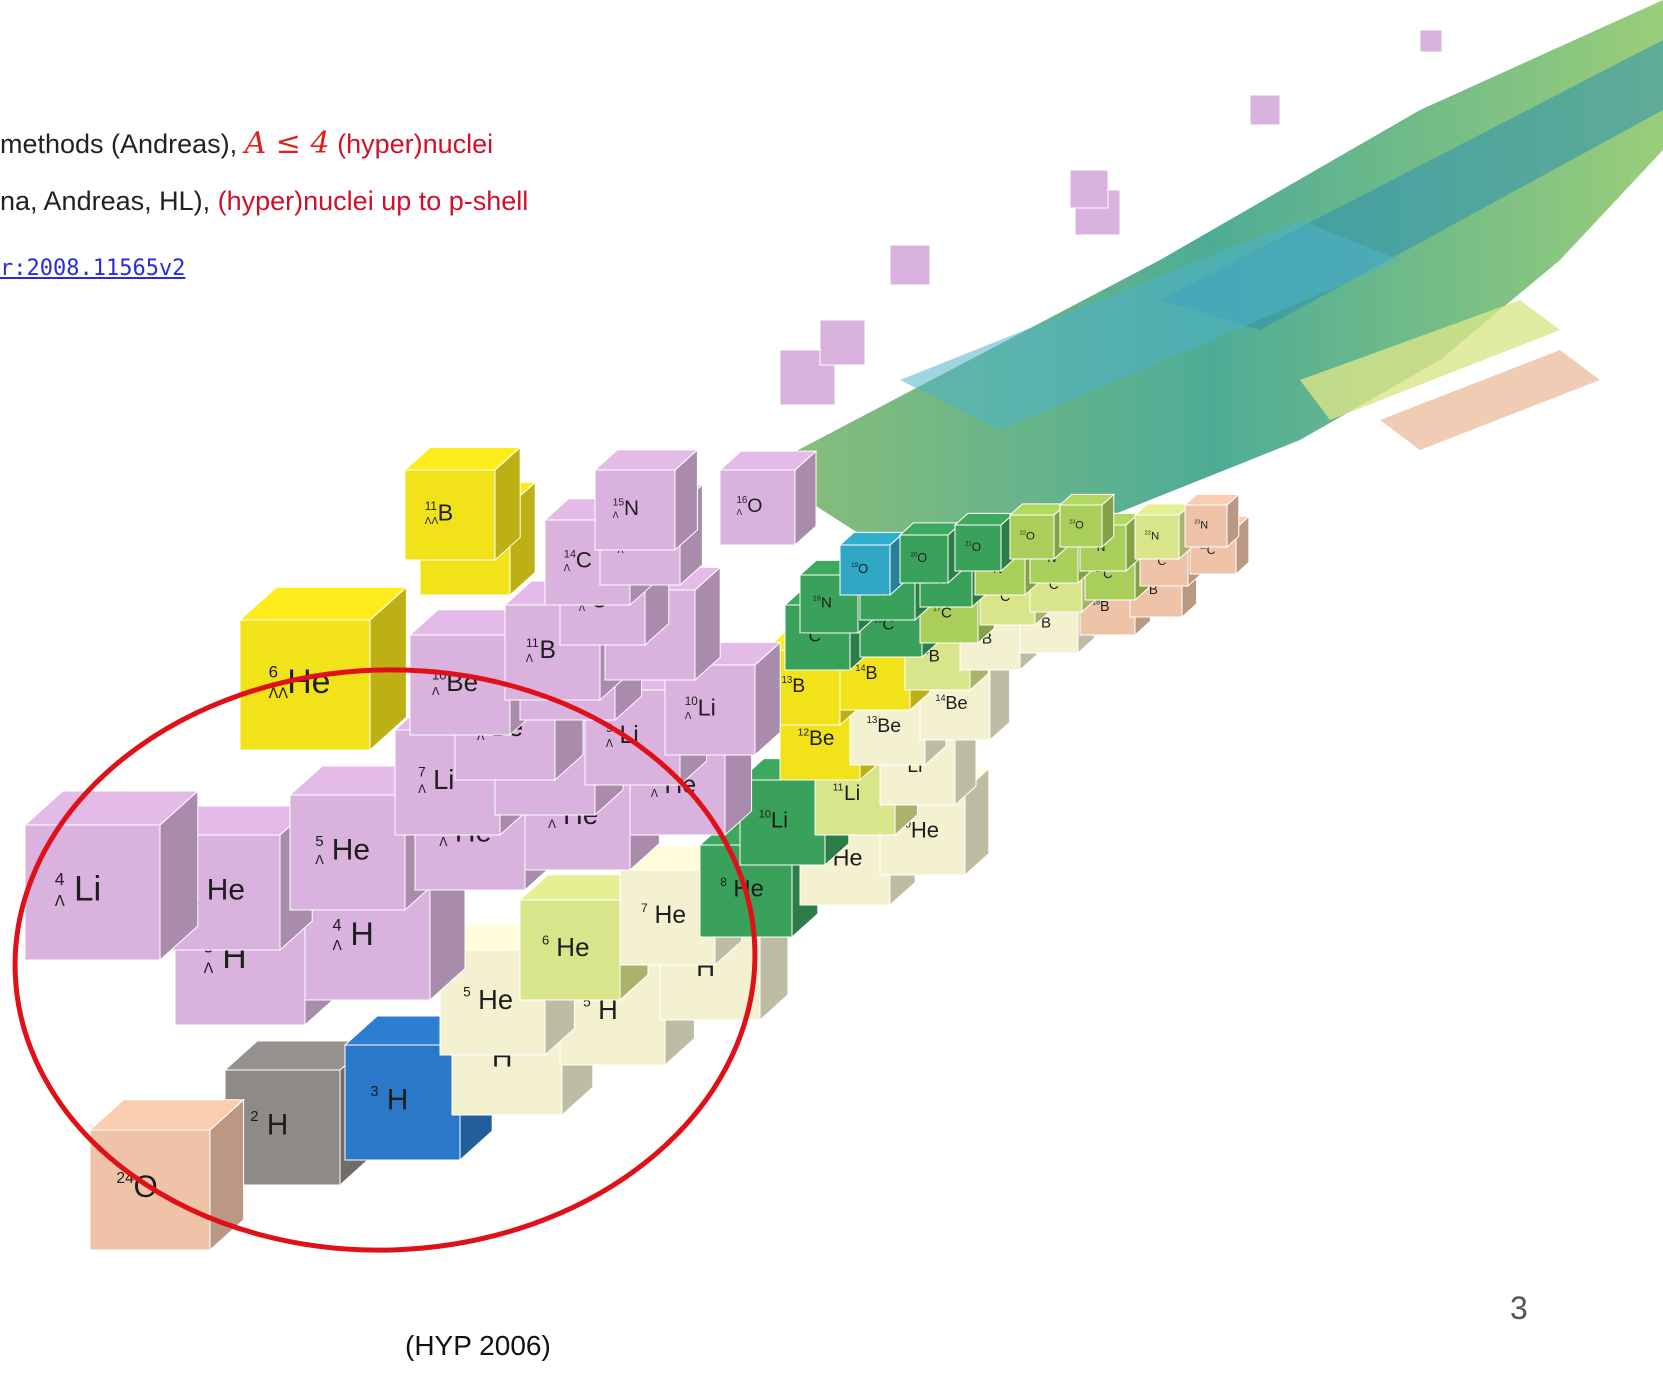 The width and height of the screenshot is (1663, 1376). I want to click on mass-number: 3, so click(374, 1091).